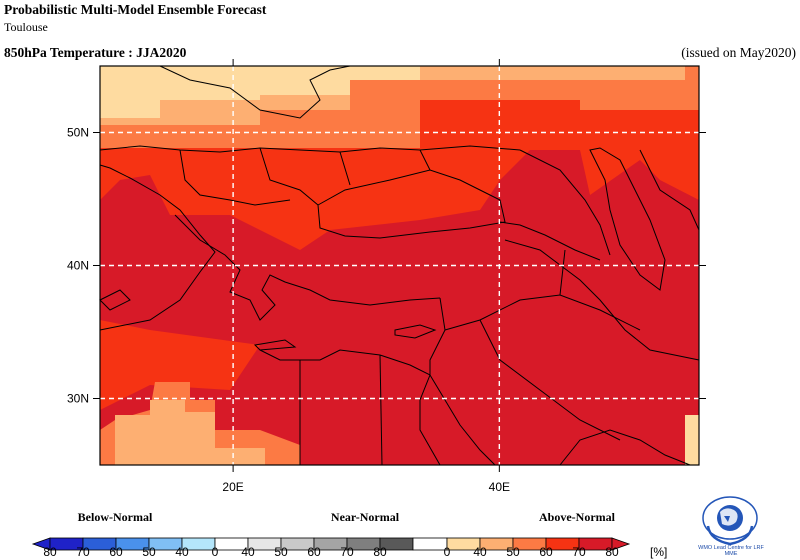 The height and width of the screenshot is (560, 800). What do you see at coordinates (621, 544) in the screenshot?
I see `legend-right-arrow` at bounding box center [621, 544].